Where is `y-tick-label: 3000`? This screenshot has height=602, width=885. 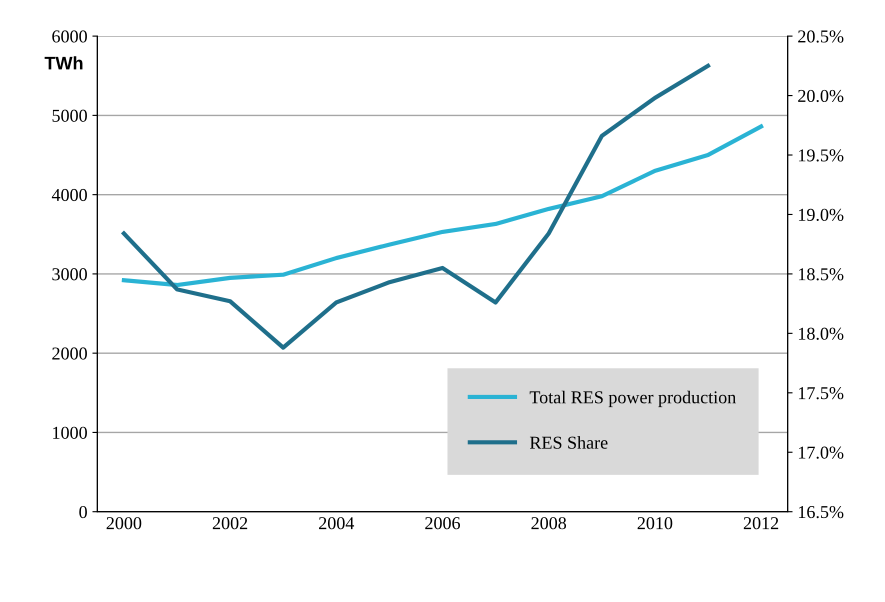
y-tick-label: 3000 is located at coordinates (69, 274).